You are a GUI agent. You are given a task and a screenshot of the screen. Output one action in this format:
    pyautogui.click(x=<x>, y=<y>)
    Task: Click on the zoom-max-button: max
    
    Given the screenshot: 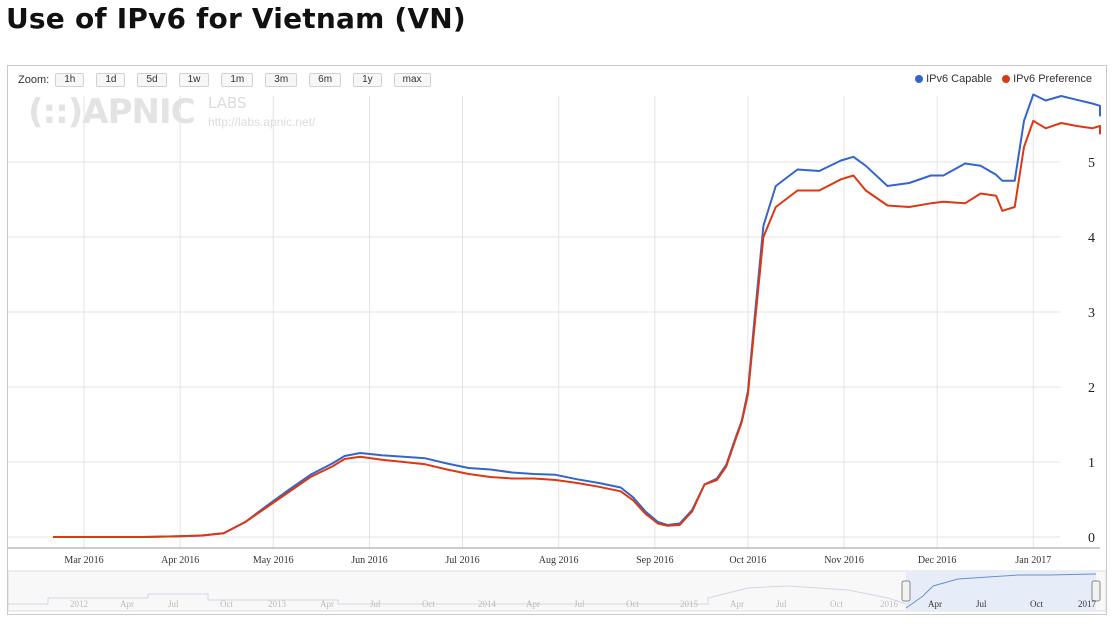 What is the action you would take?
    pyautogui.click(x=412, y=80)
    